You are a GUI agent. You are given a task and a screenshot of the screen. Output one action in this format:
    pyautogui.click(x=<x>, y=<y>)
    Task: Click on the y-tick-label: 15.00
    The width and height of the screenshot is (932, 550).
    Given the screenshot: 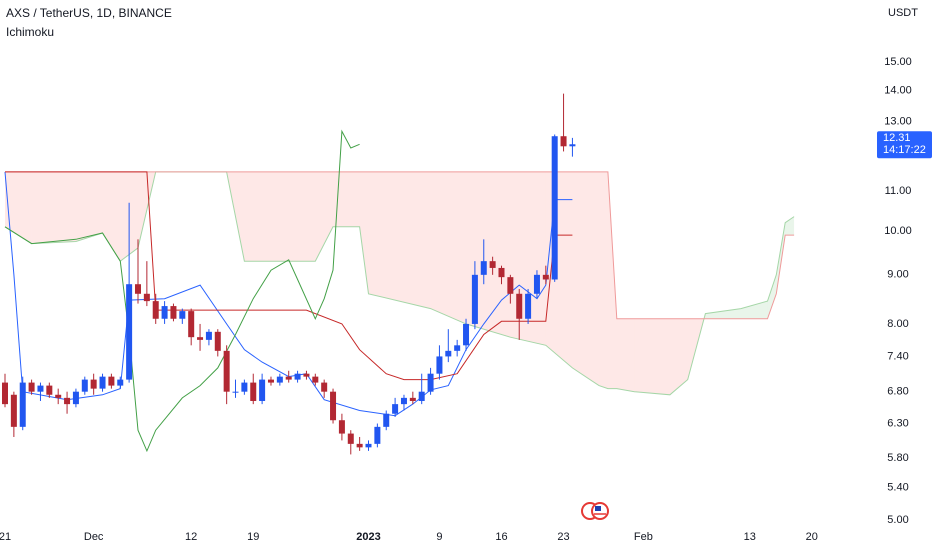 What is the action you would take?
    pyautogui.click(x=898, y=62)
    